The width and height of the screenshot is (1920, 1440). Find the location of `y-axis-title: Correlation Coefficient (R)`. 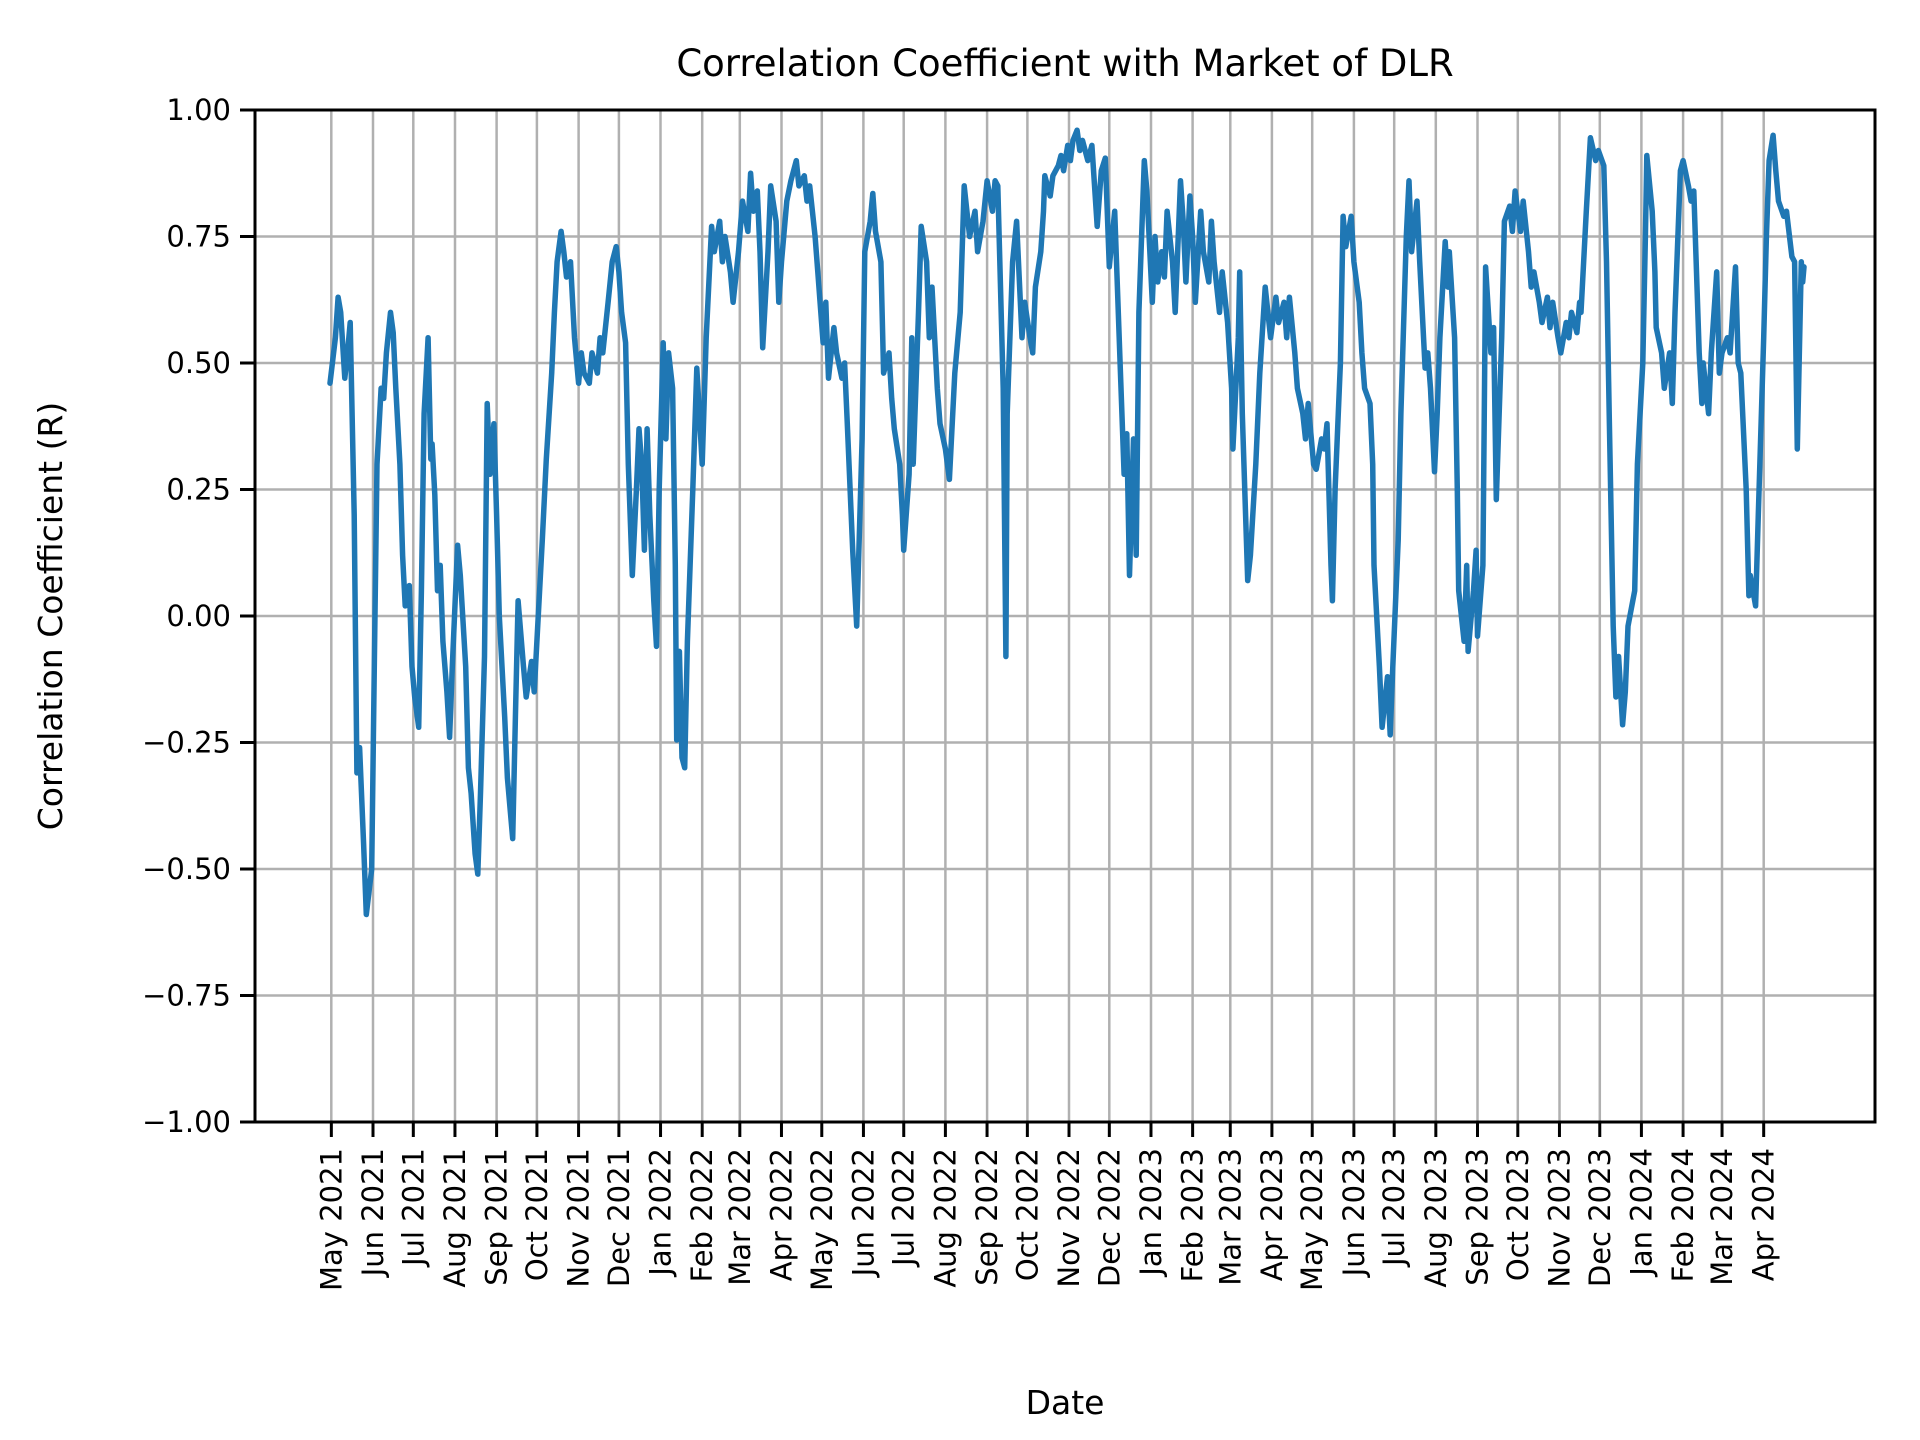

y-axis-title: Correlation Coefficient (R) is located at coordinates (50, 616).